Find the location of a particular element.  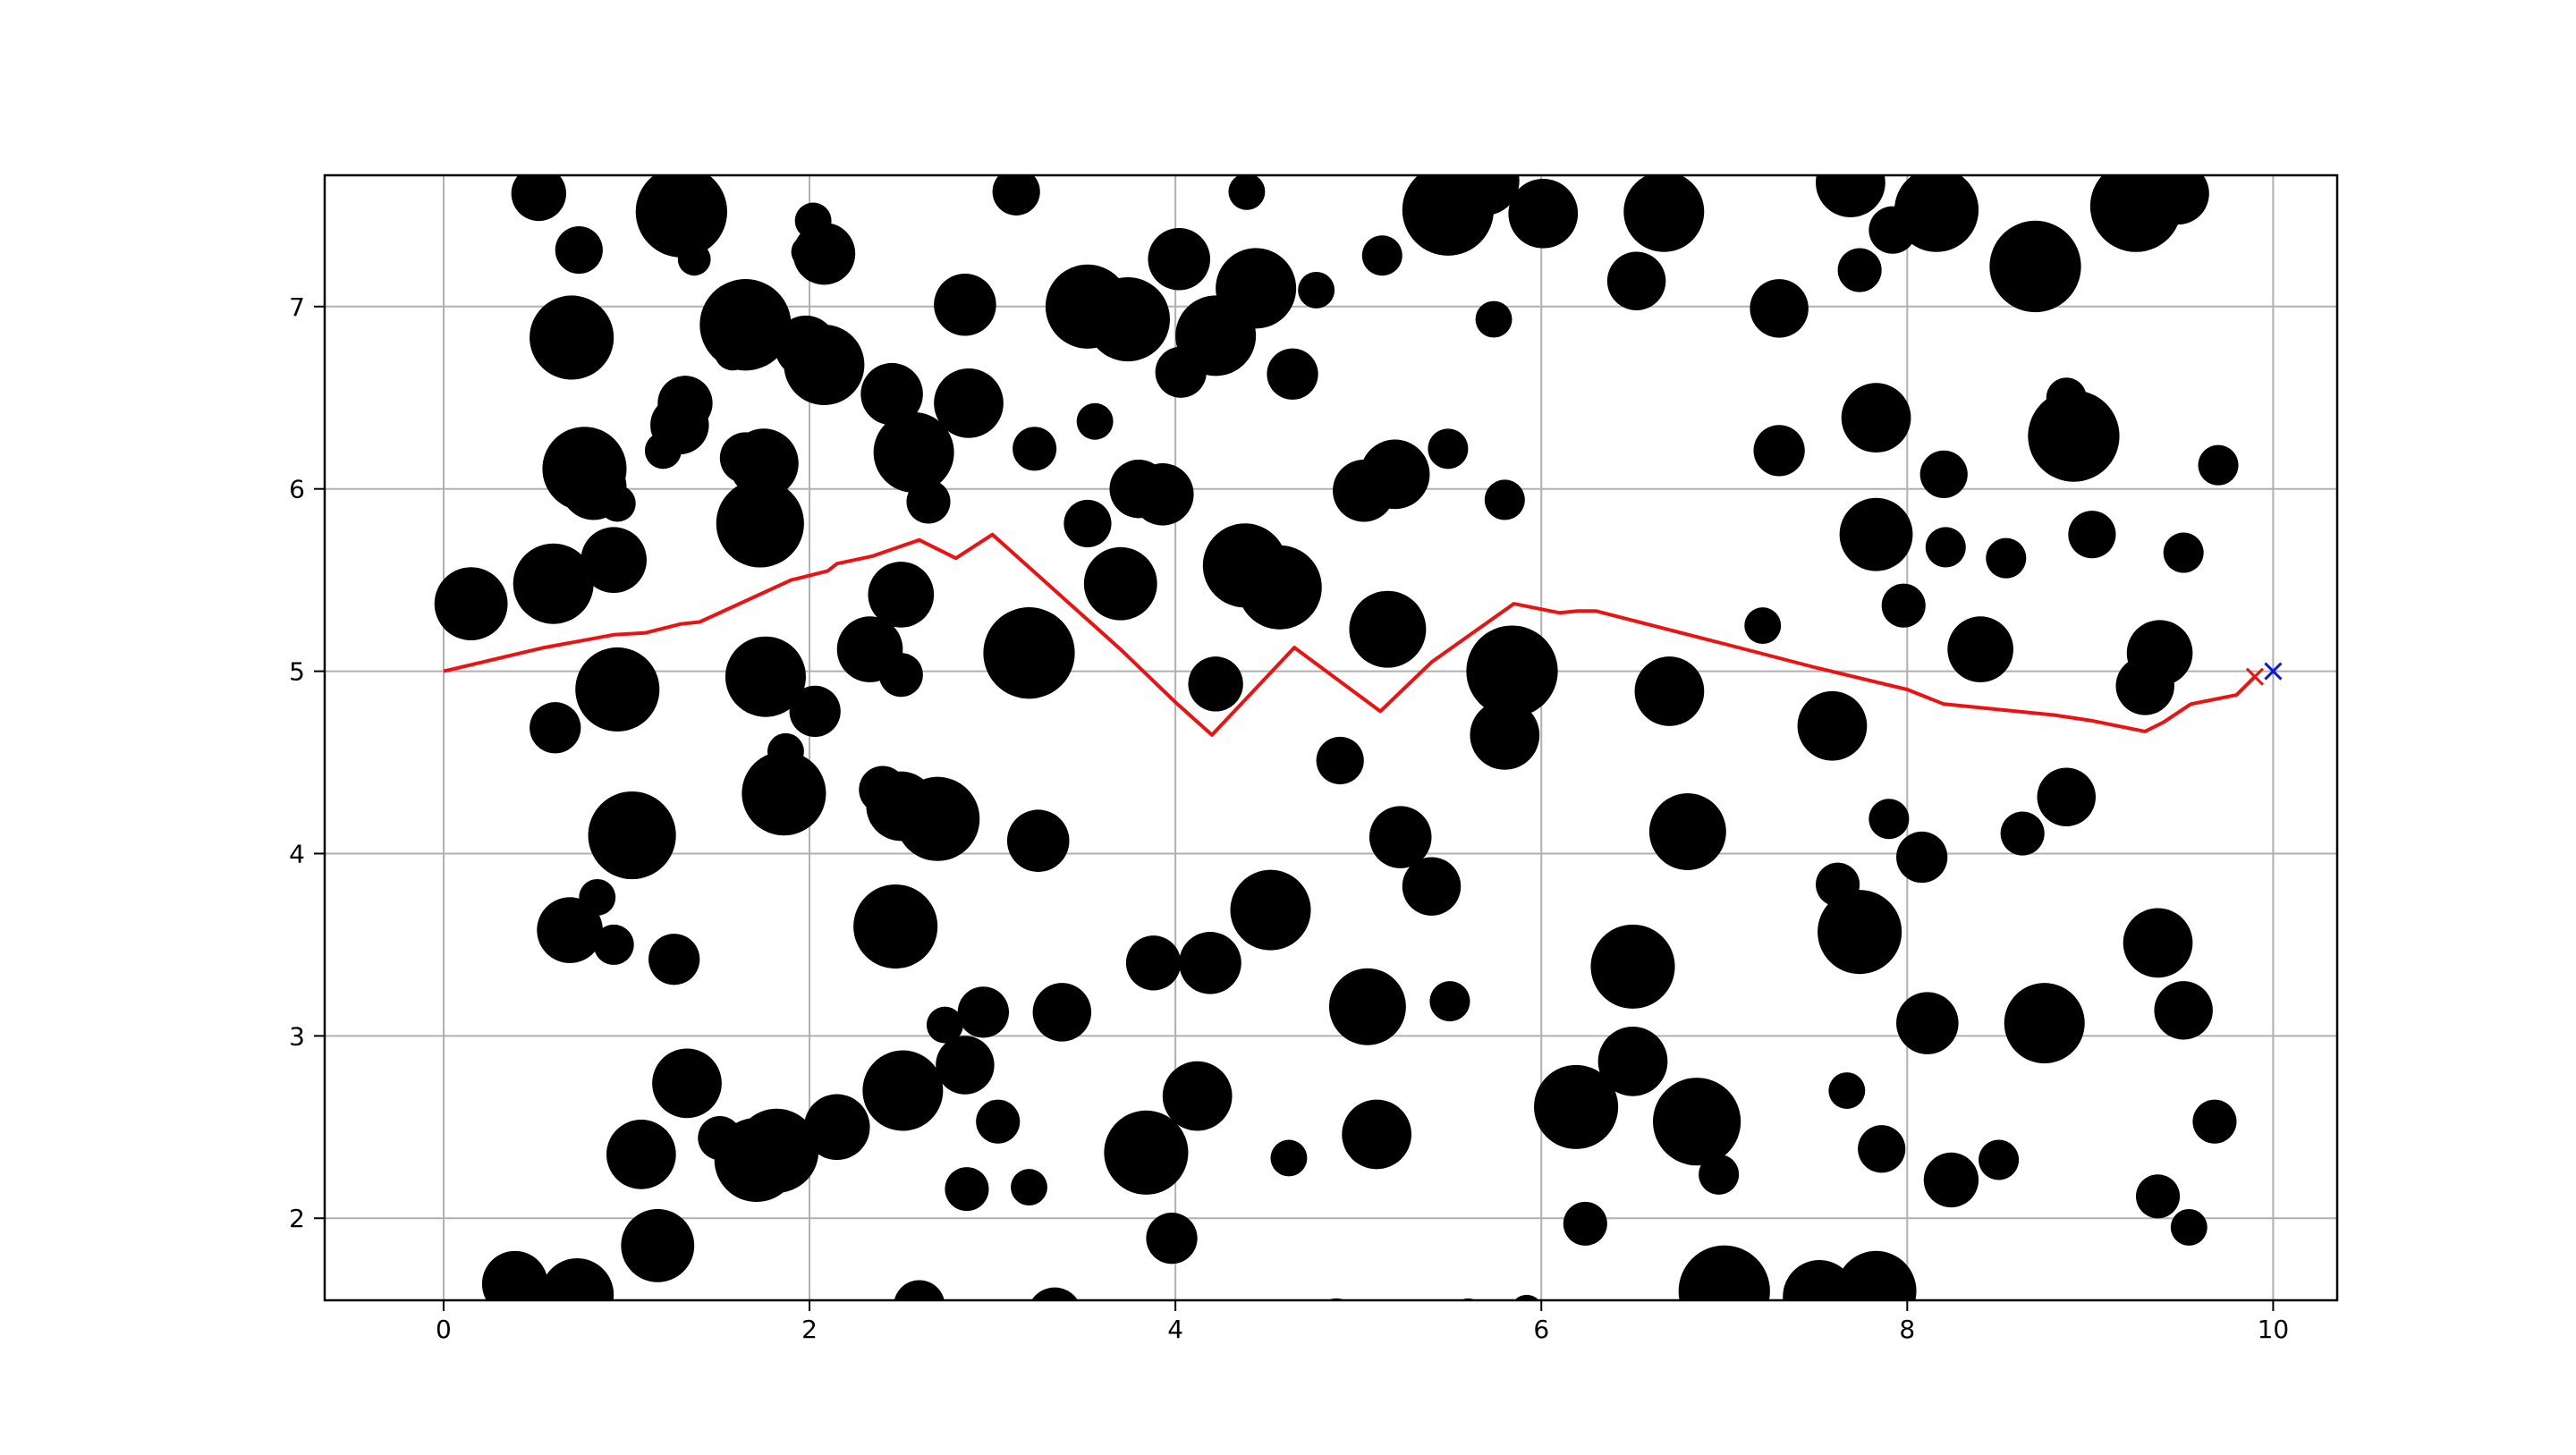

x-tick-label: 10 is located at coordinates (2274, 1329).